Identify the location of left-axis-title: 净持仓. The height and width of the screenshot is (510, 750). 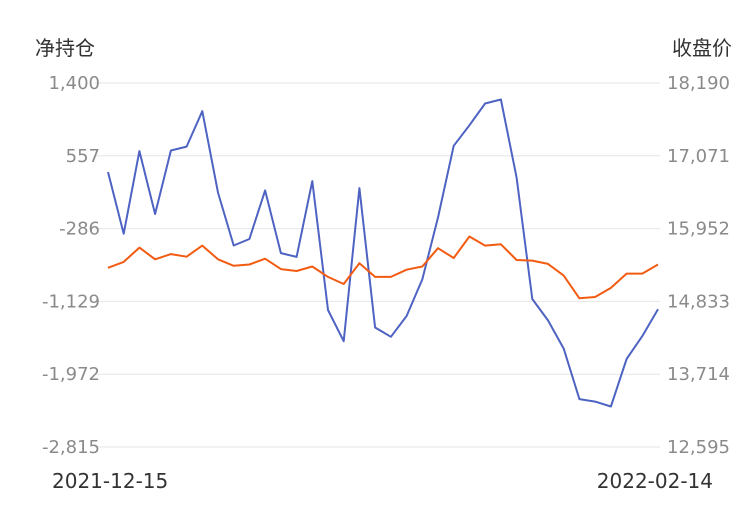
(65, 48).